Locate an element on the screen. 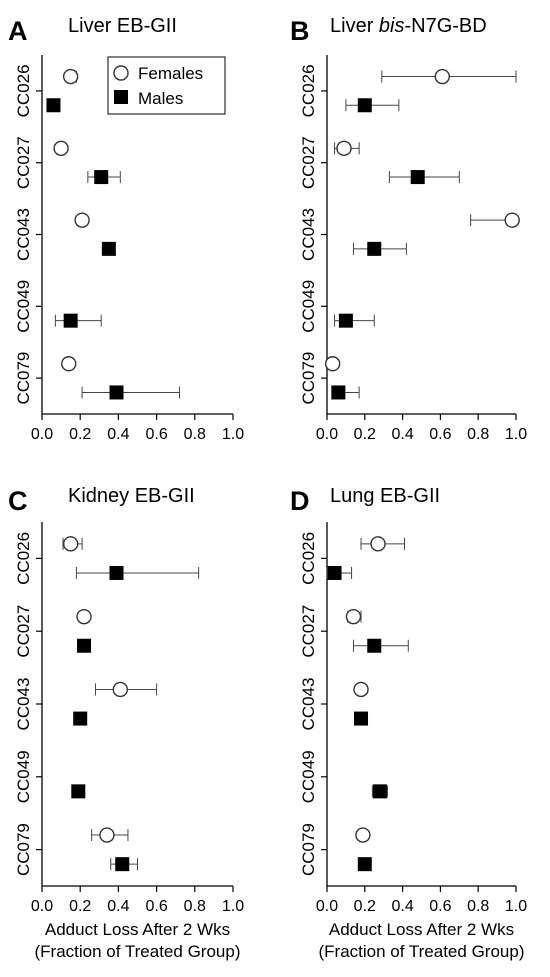 The height and width of the screenshot is (977, 550). legend-female-marker is located at coordinates (121, 73).